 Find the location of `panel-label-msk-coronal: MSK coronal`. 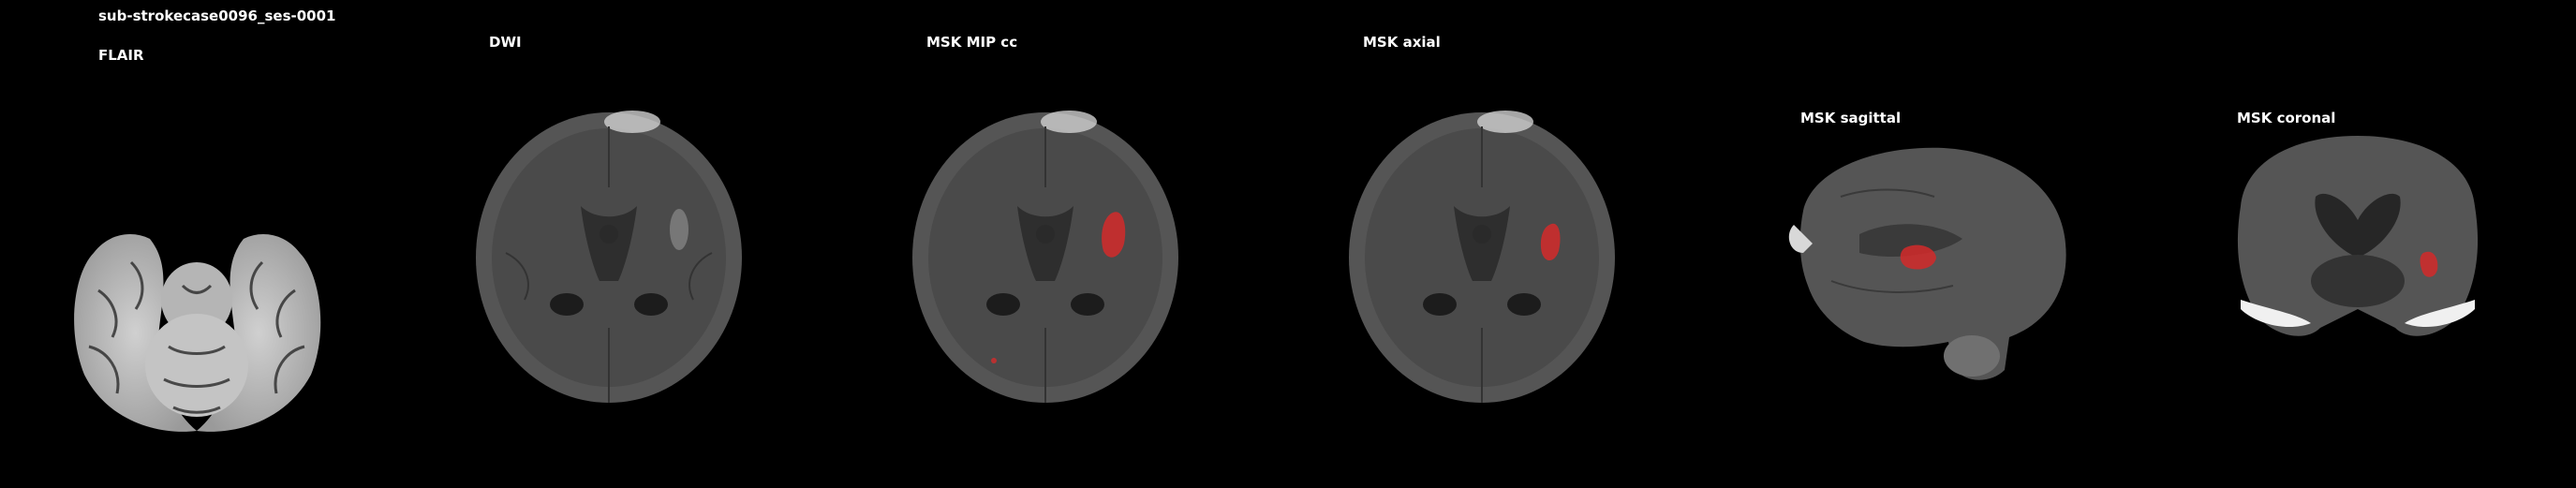

panel-label-msk-coronal: MSK coronal is located at coordinates (2286, 118).